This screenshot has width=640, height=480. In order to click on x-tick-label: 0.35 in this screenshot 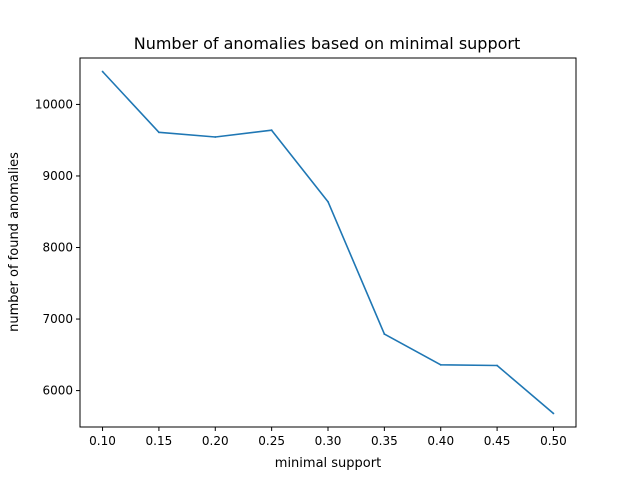, I will do `click(384, 441)`.